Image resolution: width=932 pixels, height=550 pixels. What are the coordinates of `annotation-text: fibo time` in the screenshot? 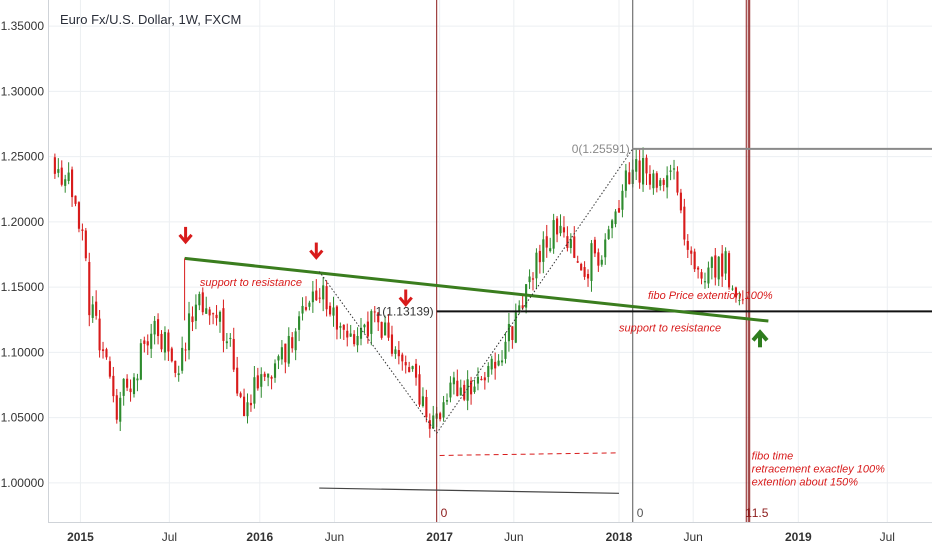 It's located at (773, 456).